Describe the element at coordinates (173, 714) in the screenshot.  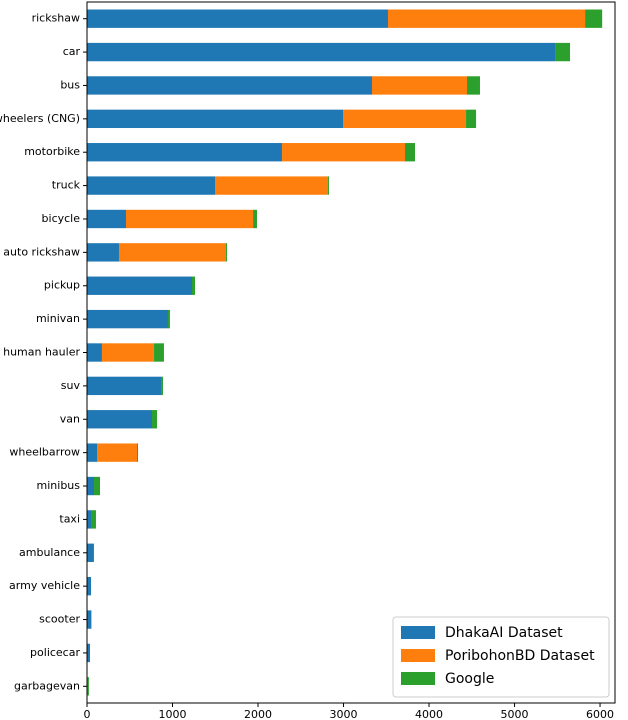
I see `x-tick-label: 1000` at that location.